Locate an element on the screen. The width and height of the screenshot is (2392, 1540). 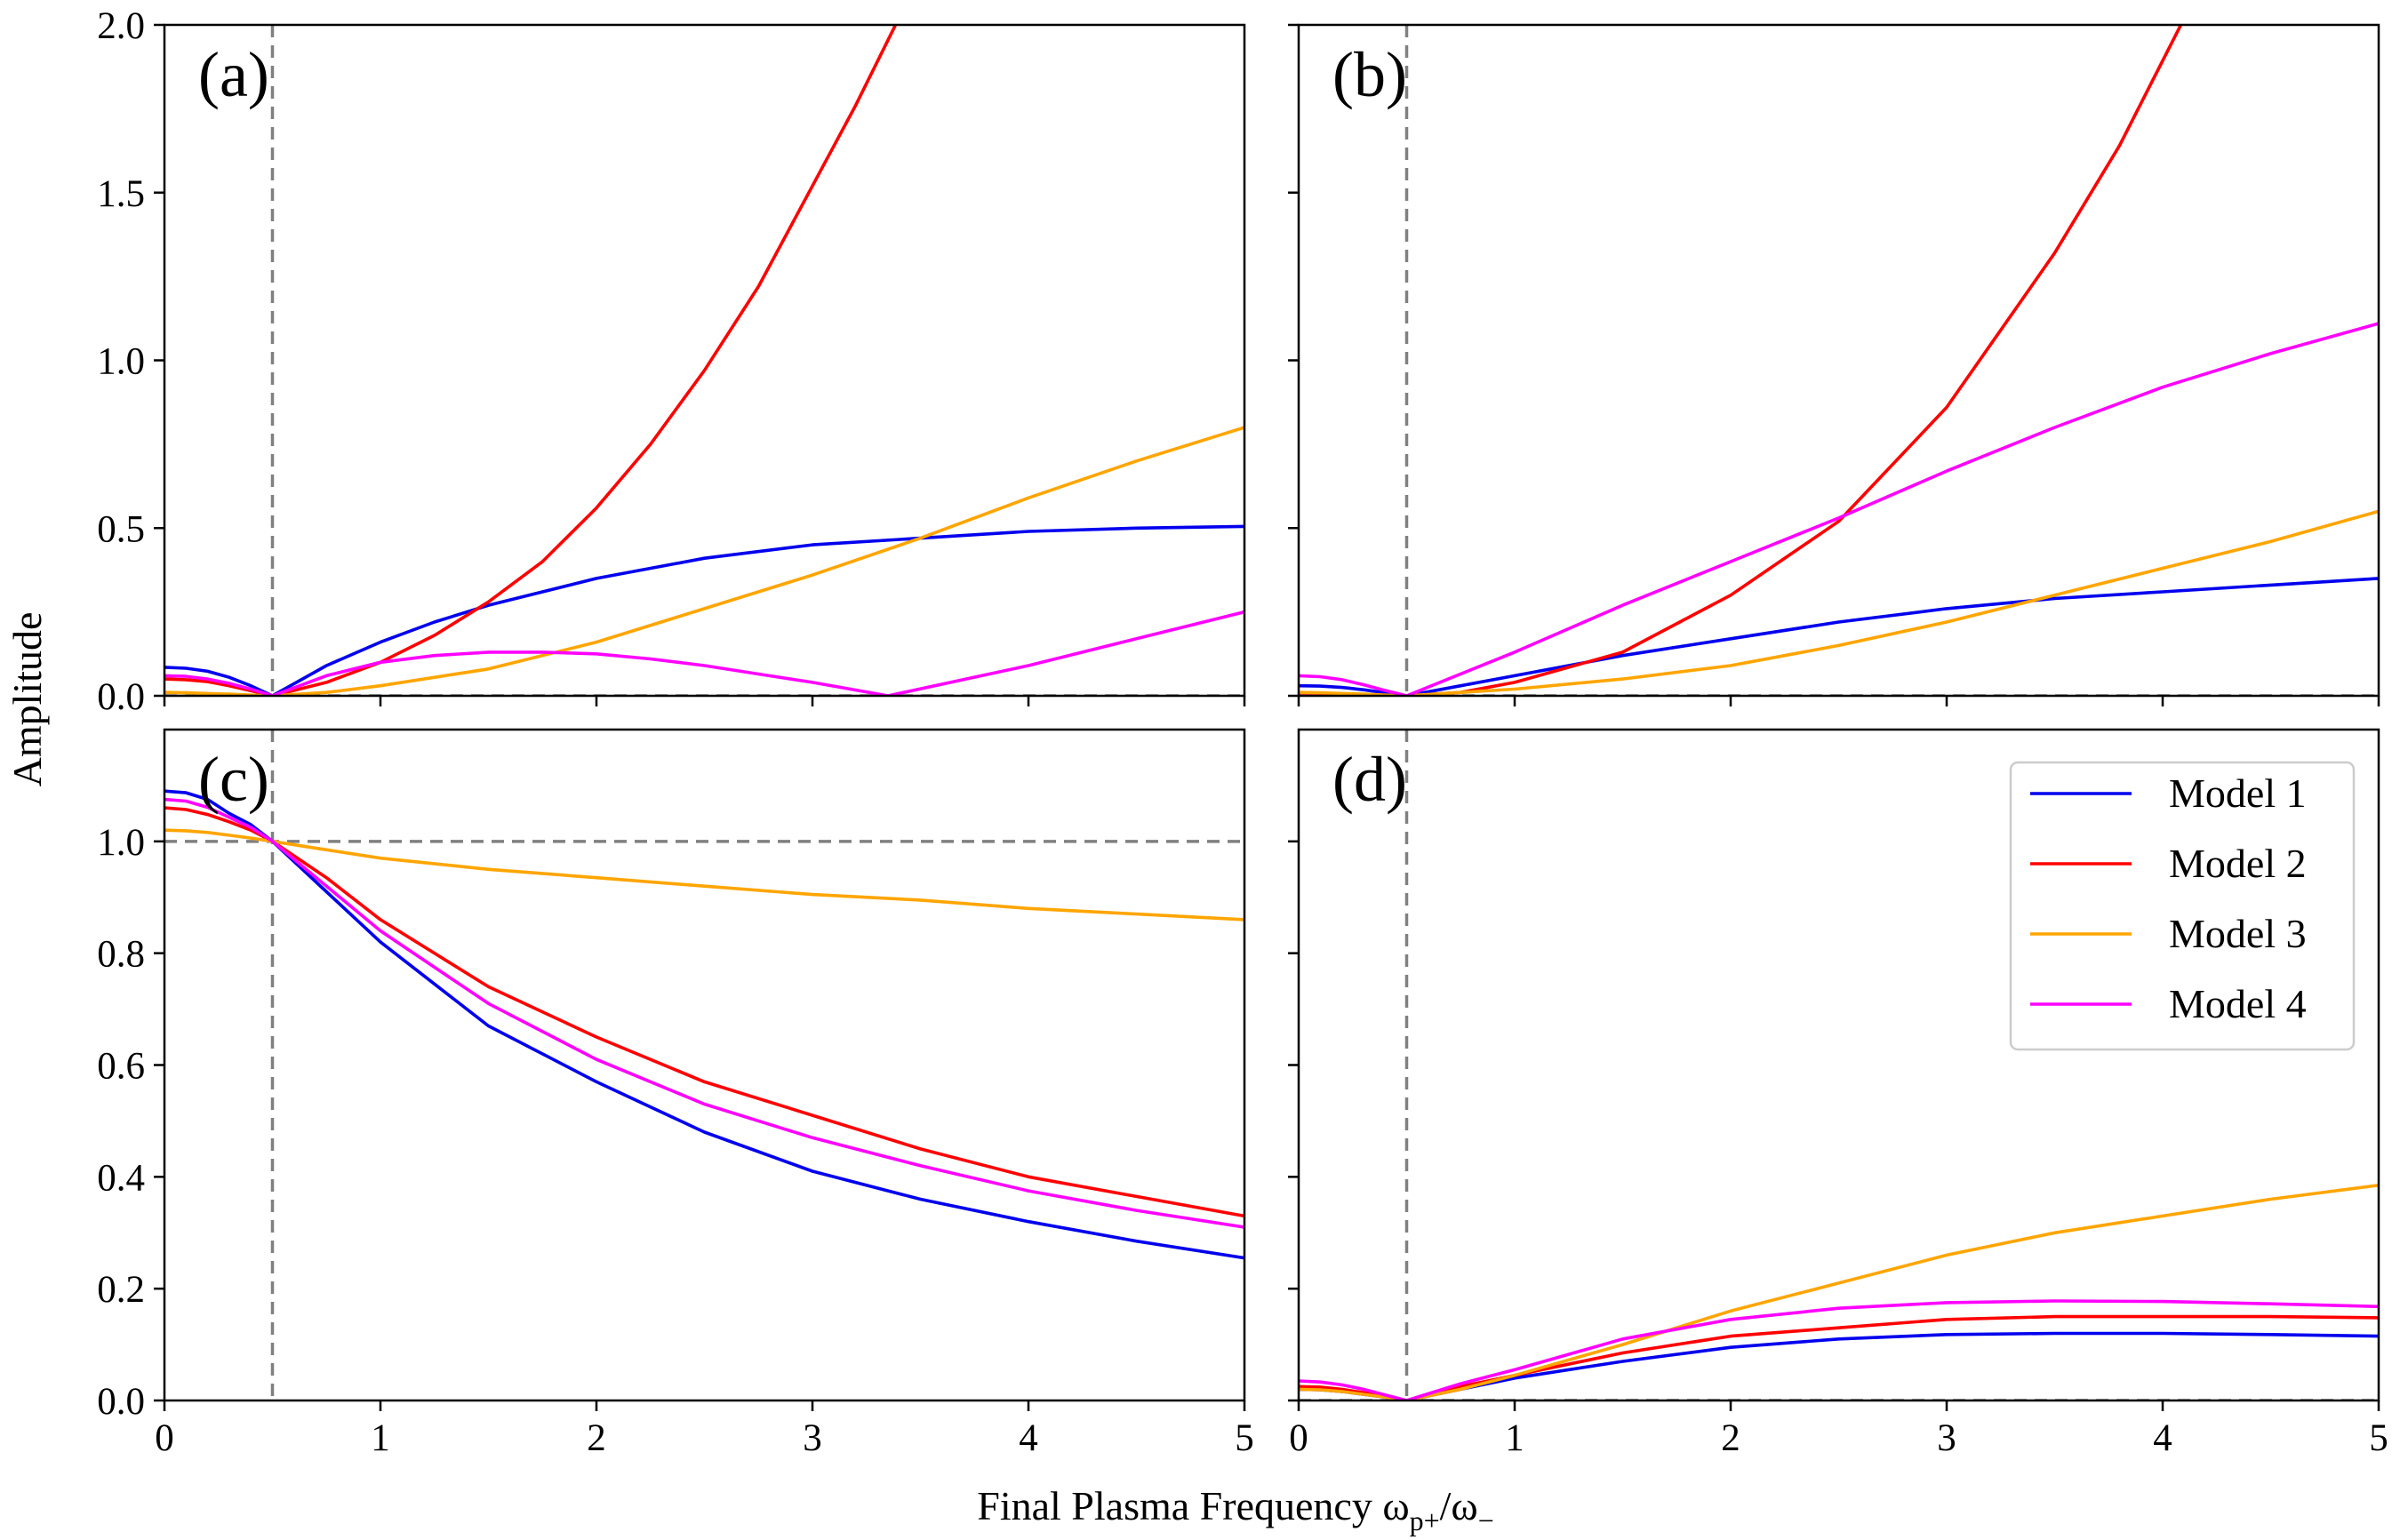
legend-label-model-2: Model 2 is located at coordinates (2238, 863).